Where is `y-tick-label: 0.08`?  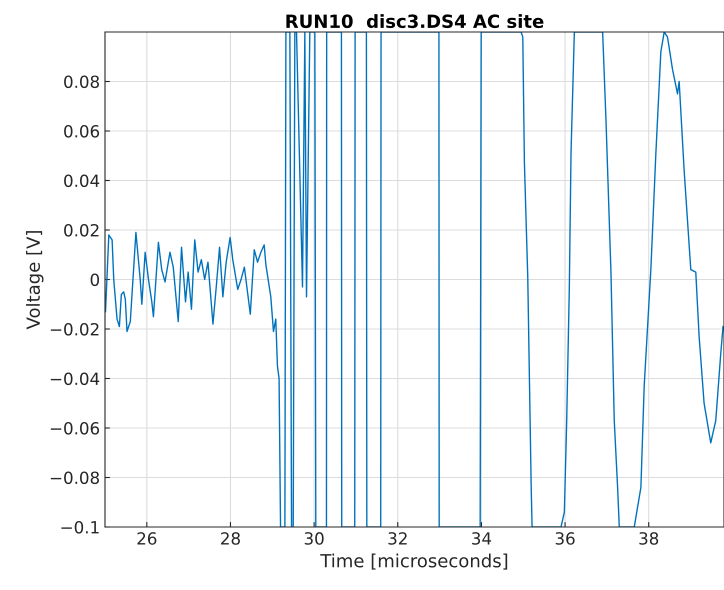 y-tick-label: 0.08 is located at coordinates (81, 81).